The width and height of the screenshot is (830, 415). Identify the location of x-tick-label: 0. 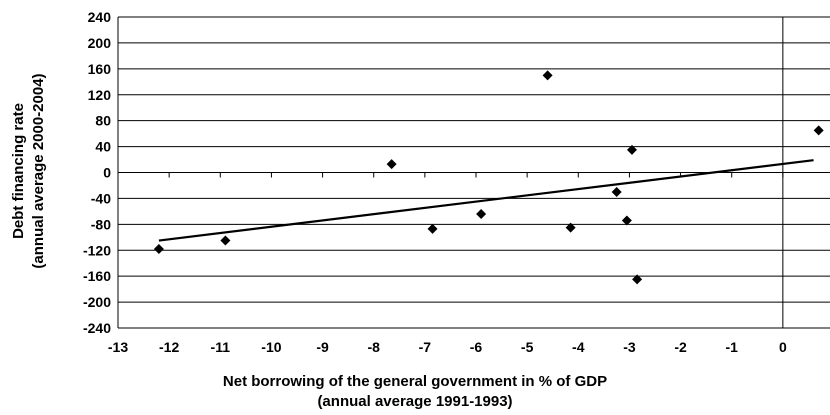
(783, 347).